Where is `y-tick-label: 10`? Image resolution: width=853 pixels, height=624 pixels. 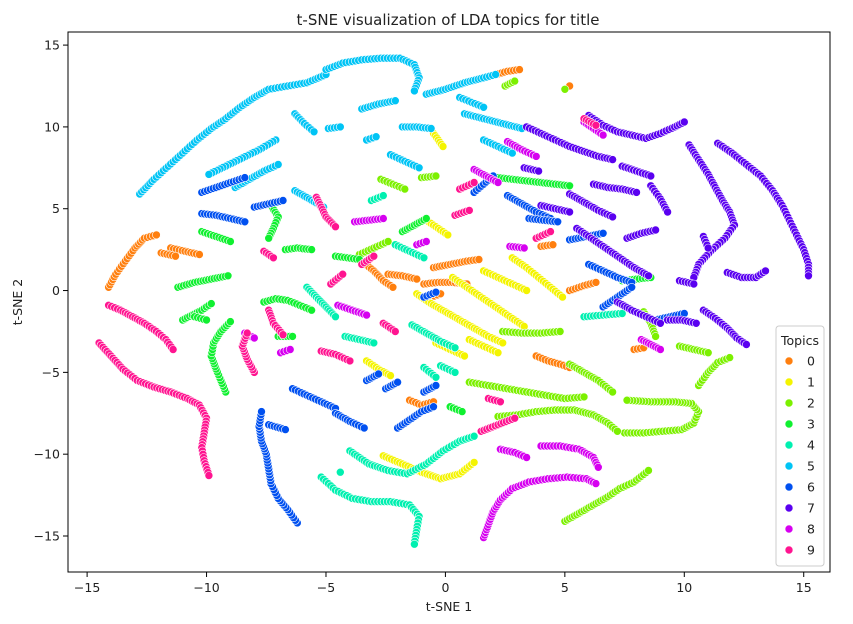 y-tick-label: 10 is located at coordinates (52, 126).